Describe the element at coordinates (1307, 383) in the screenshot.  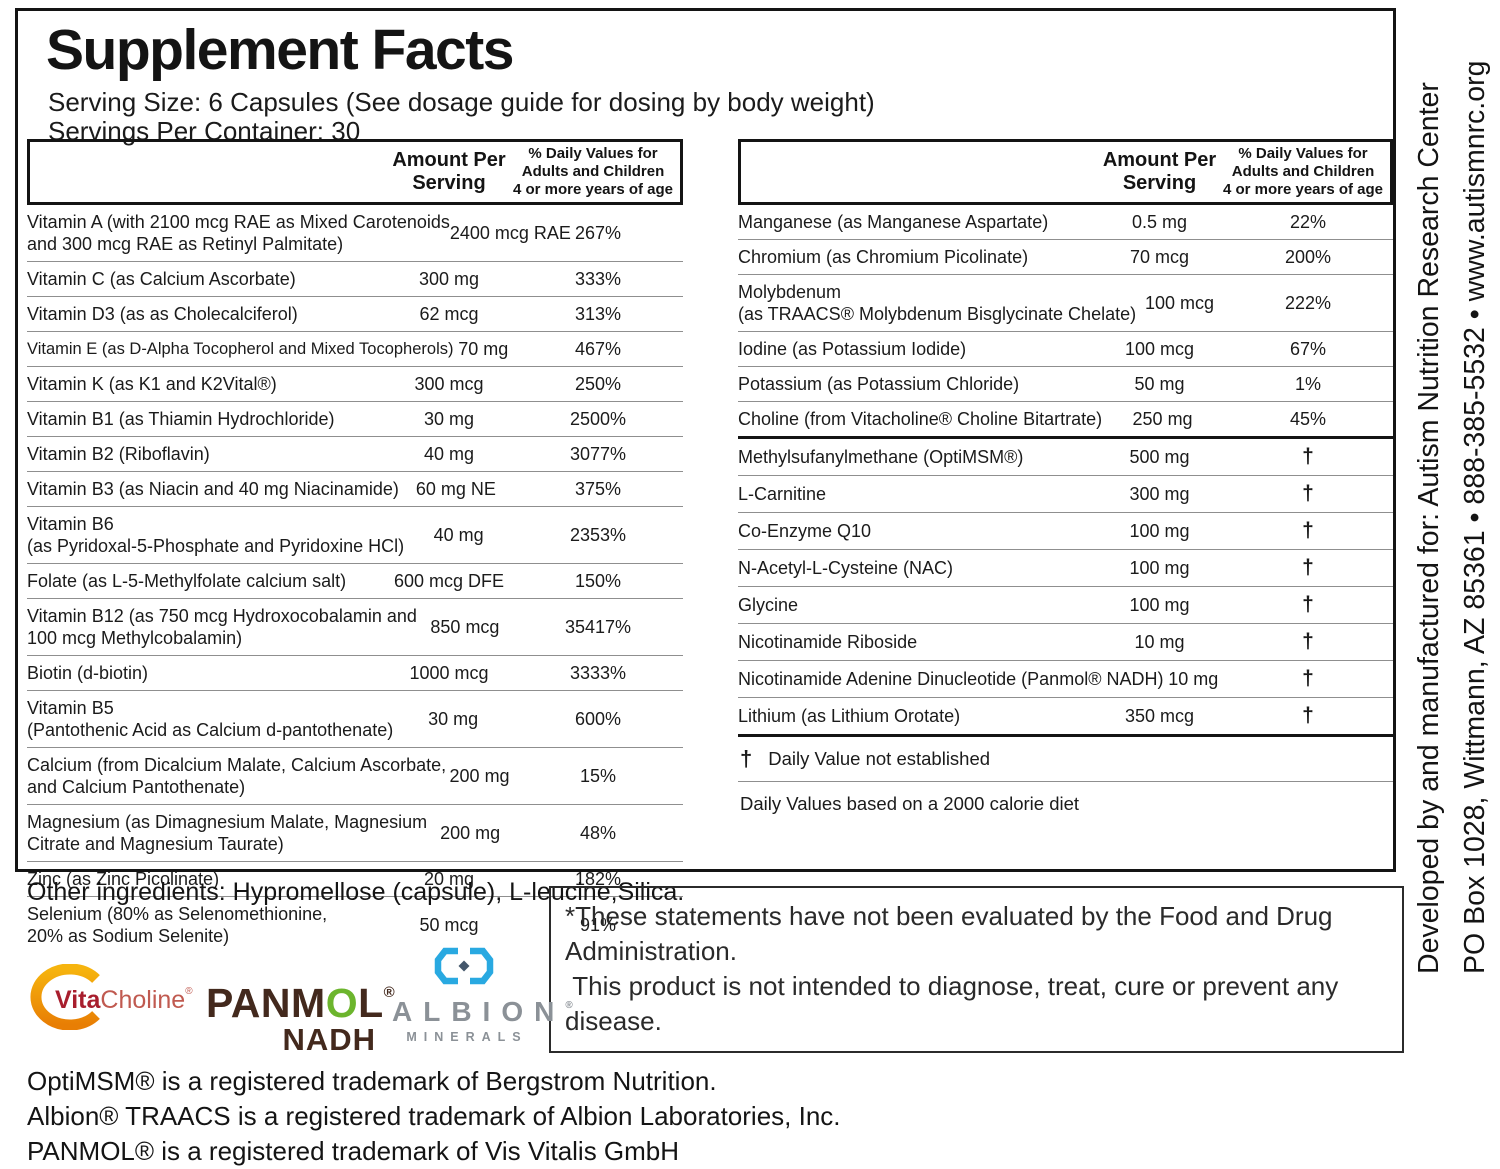
I see `daily-value: 1%` at that location.